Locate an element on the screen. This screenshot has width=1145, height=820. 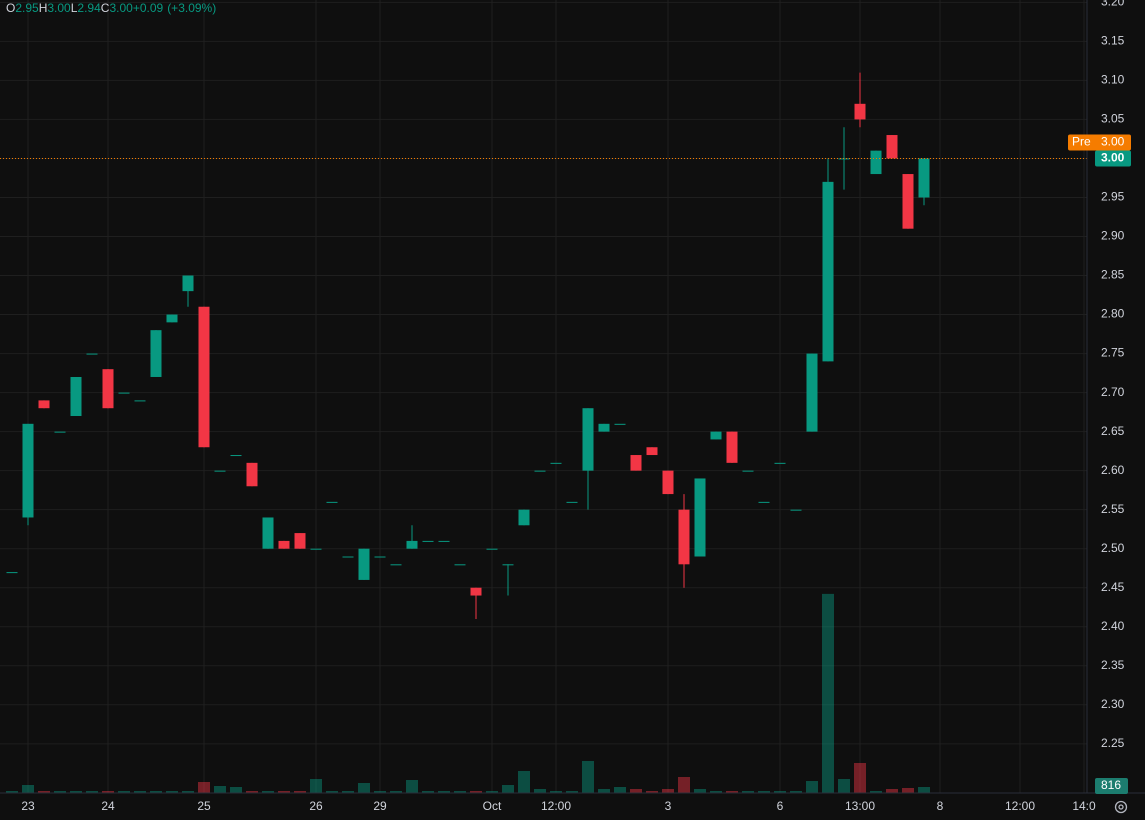
y-tick-label: 2.60 is located at coordinates (1113, 470).